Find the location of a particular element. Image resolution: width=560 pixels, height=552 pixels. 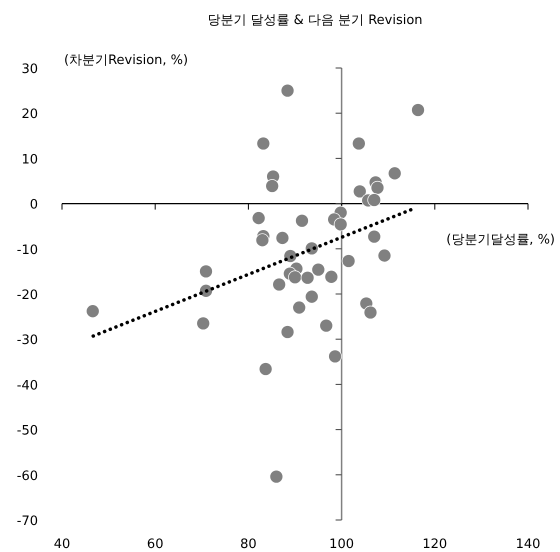

y-tick-label: 0 is located at coordinates (34, 205).